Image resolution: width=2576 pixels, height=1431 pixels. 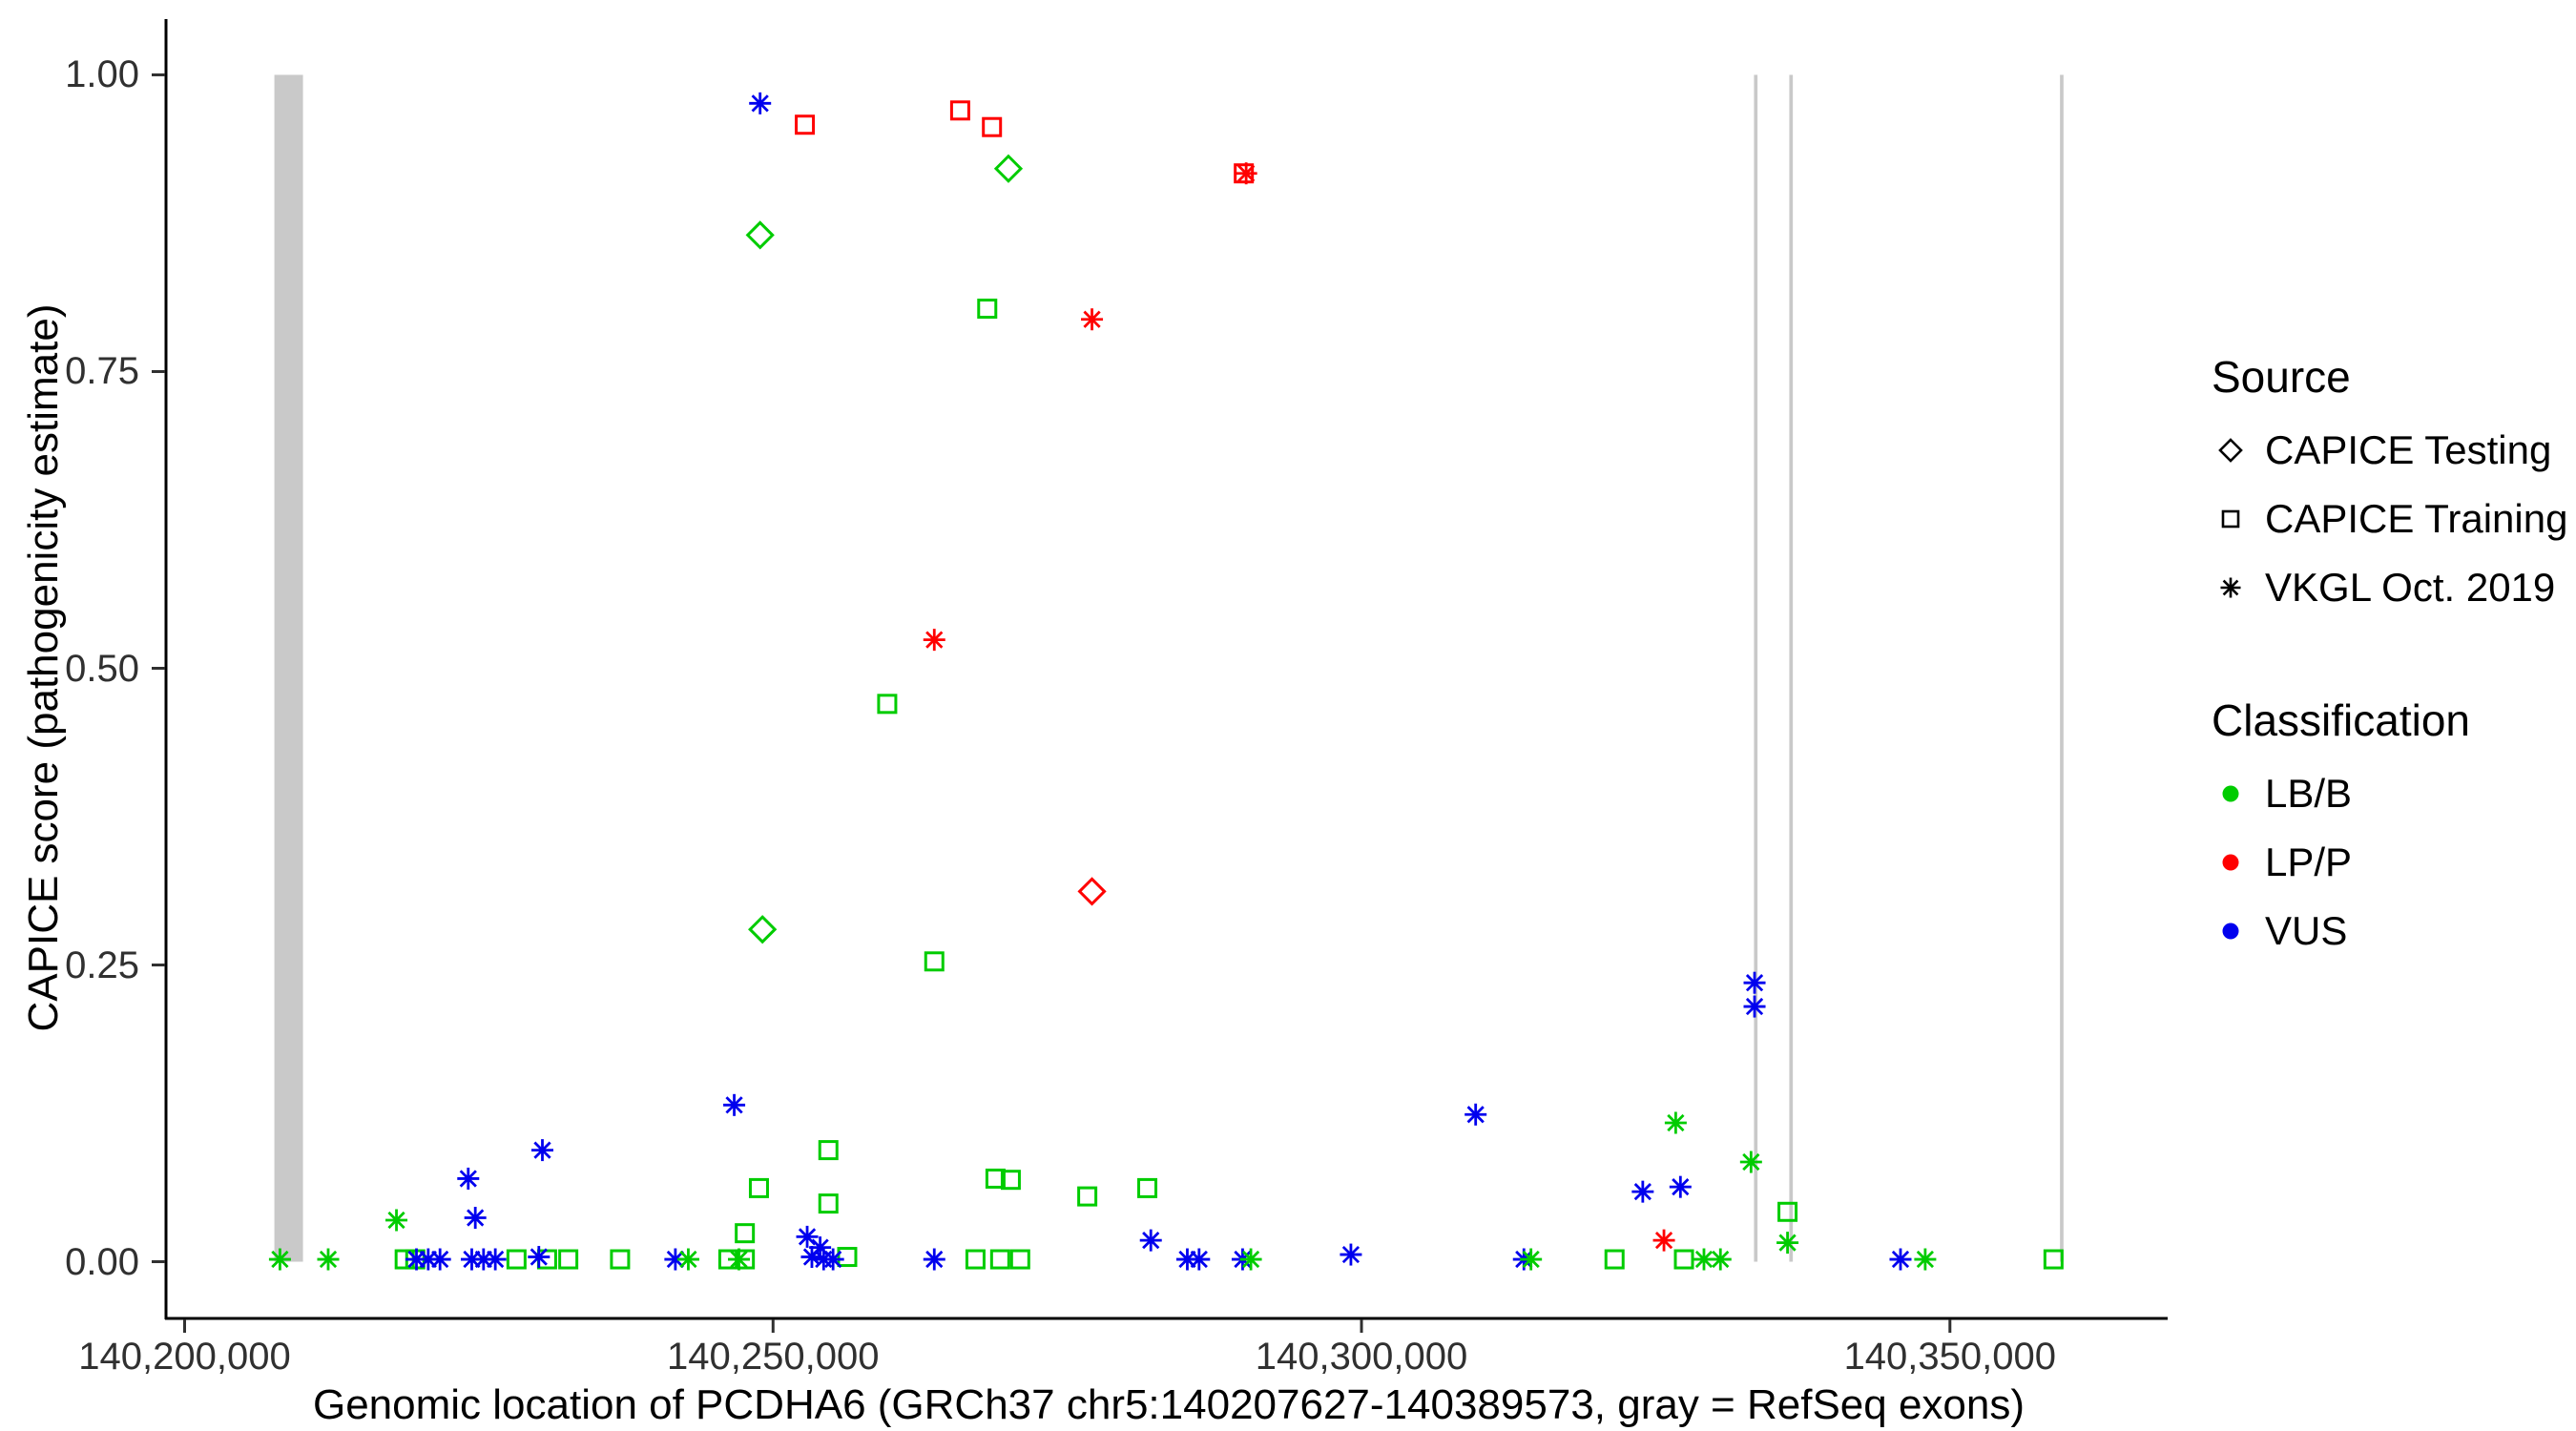 I want to click on y-tick-label: 0.75, so click(x=102, y=371).